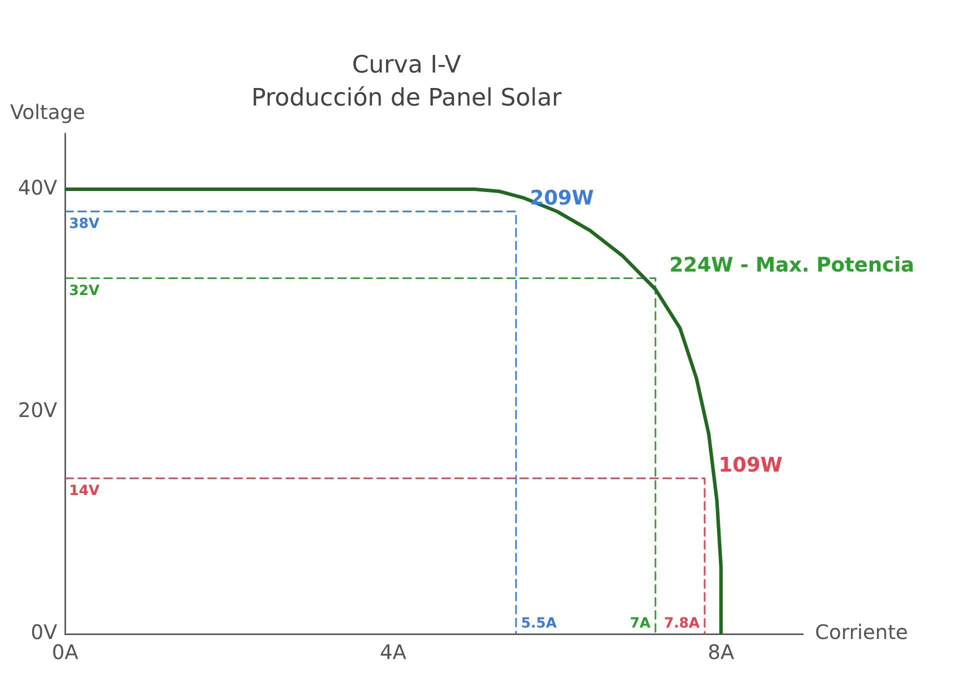  What do you see at coordinates (682, 624) in the screenshot?
I see `annotation: 7.8A` at bounding box center [682, 624].